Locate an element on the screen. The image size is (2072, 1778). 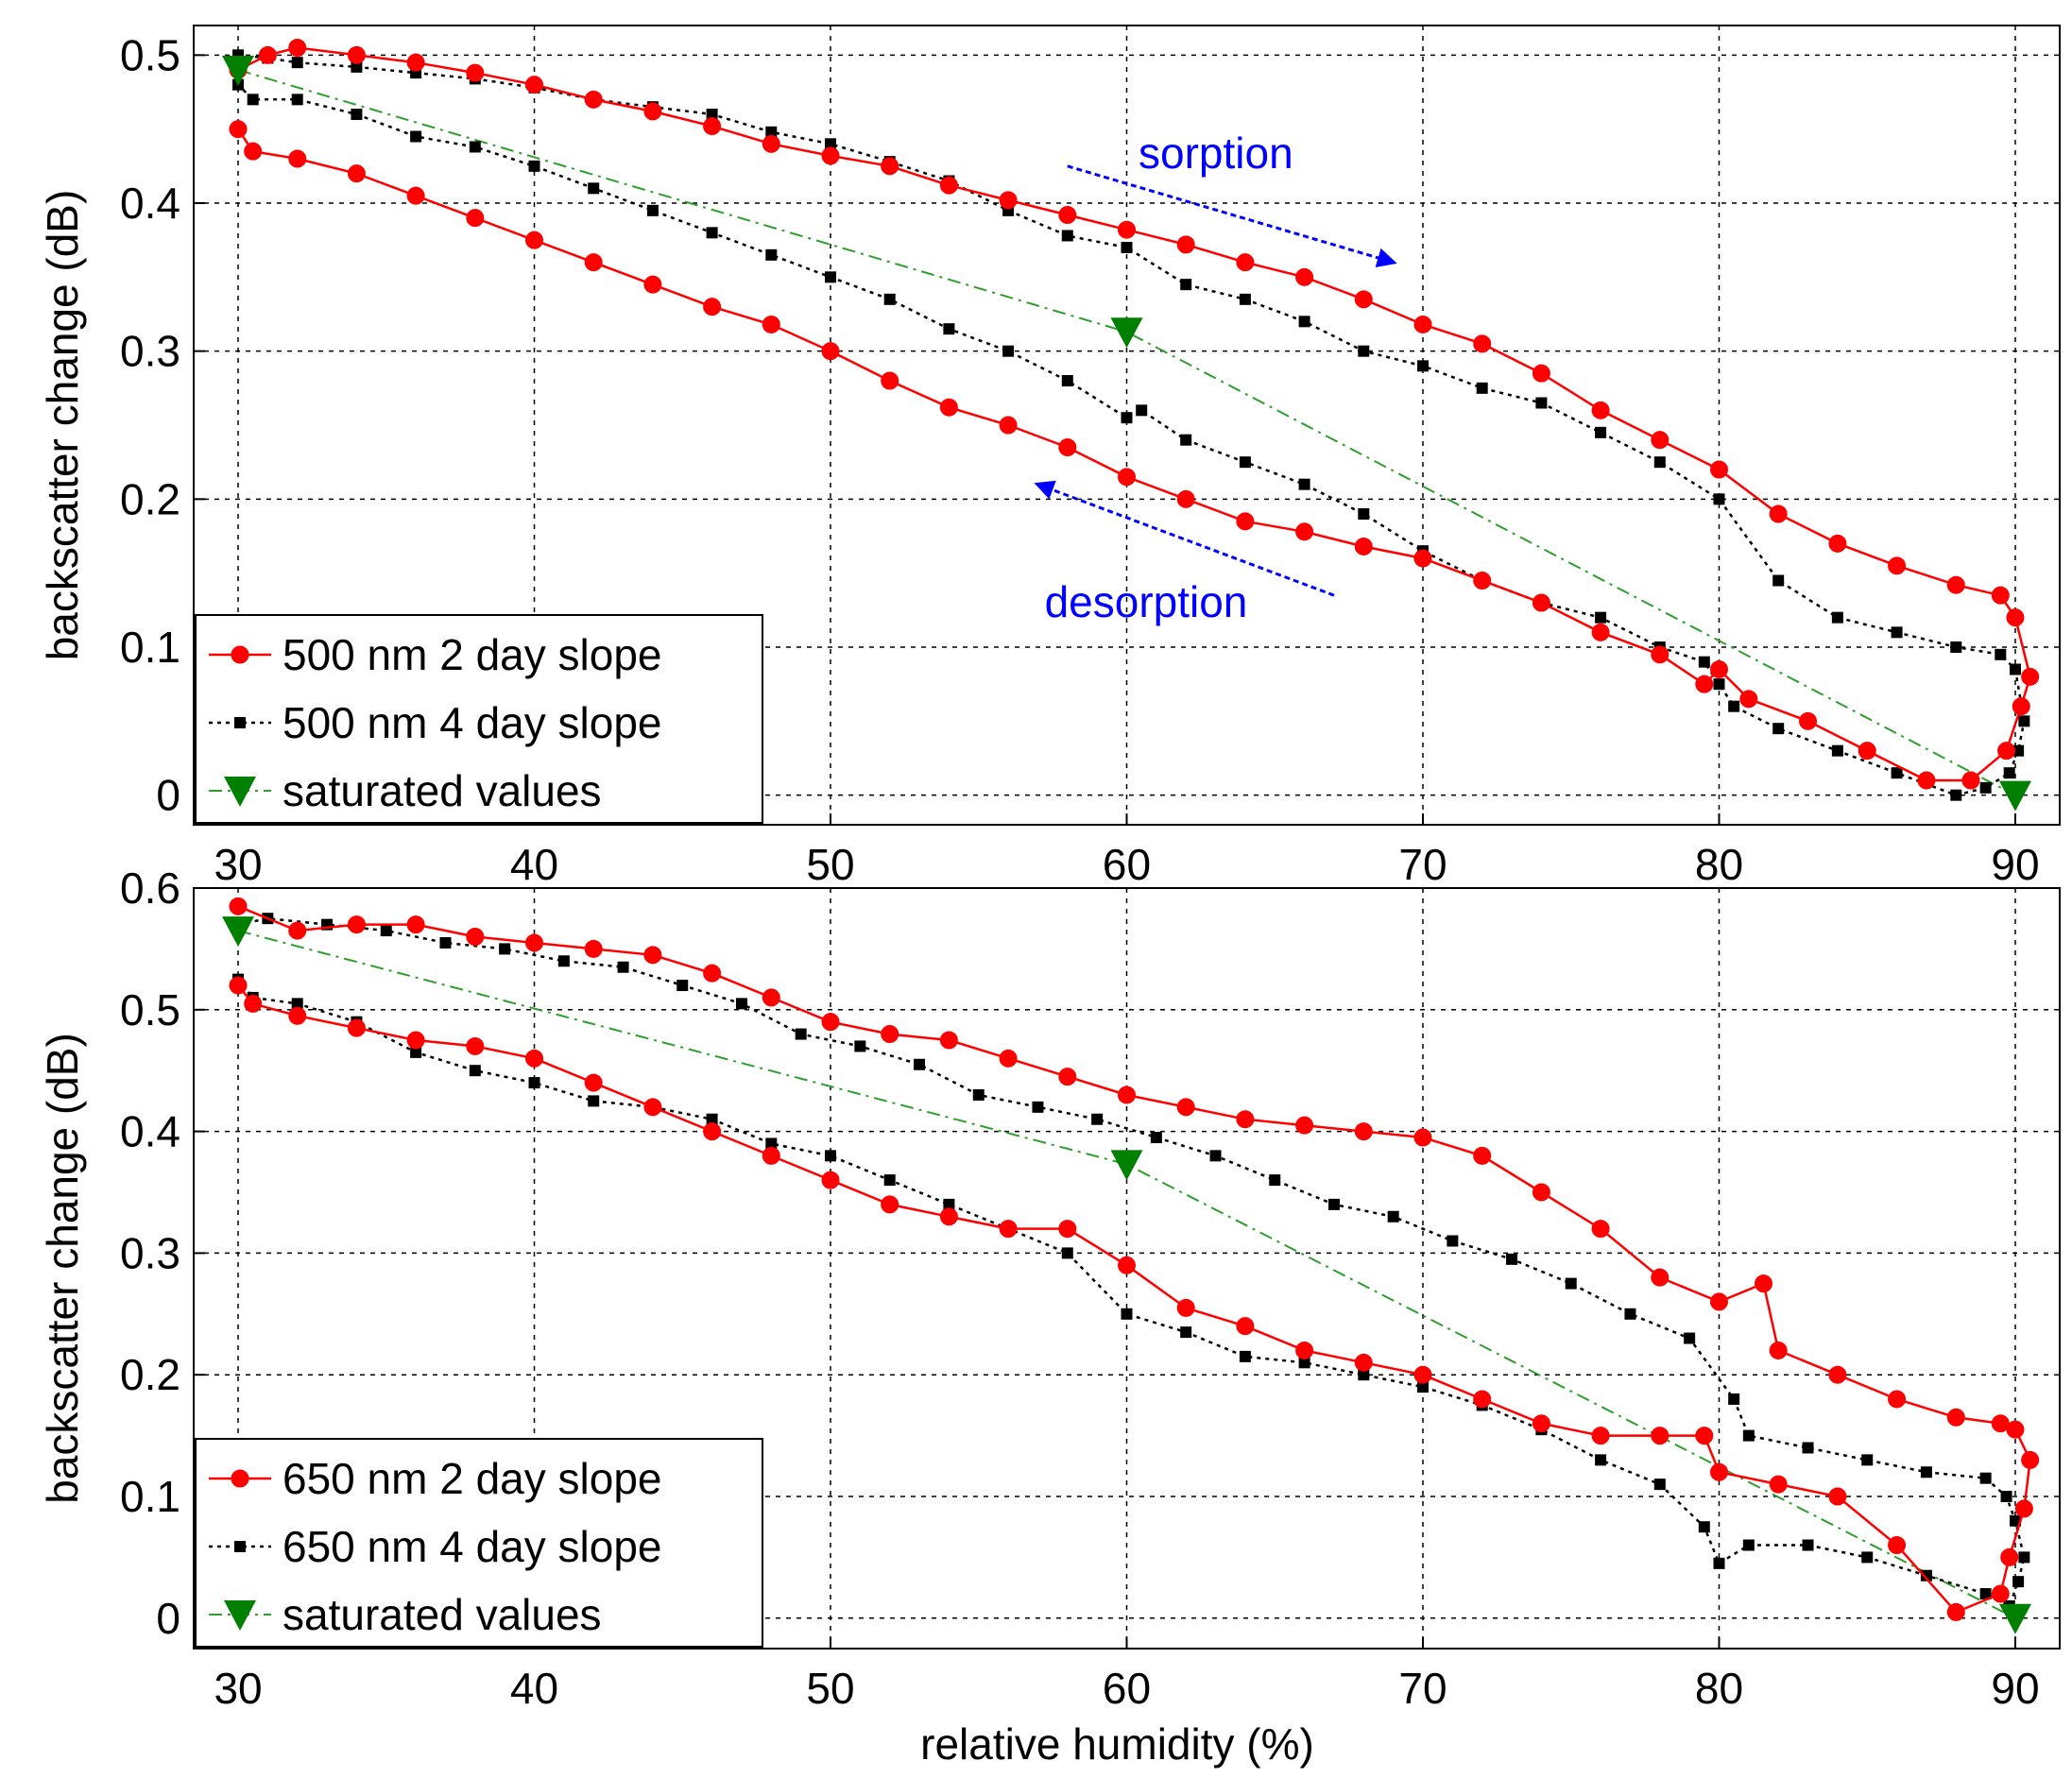
desorption-label: desorption is located at coordinates (1146, 601).